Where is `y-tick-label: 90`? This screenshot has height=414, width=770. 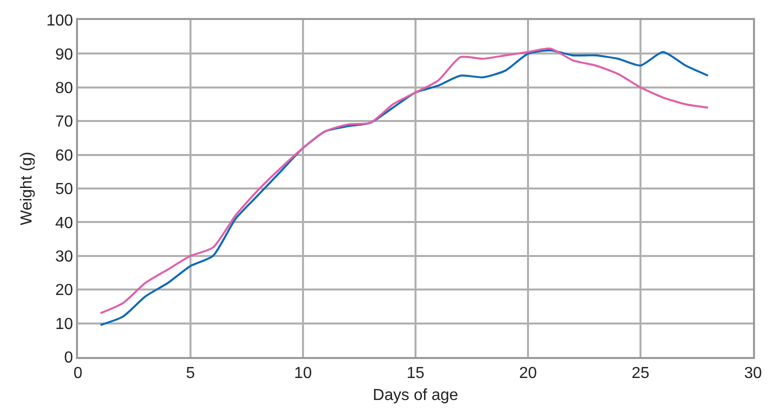
y-tick-label: 90 is located at coordinates (64, 55).